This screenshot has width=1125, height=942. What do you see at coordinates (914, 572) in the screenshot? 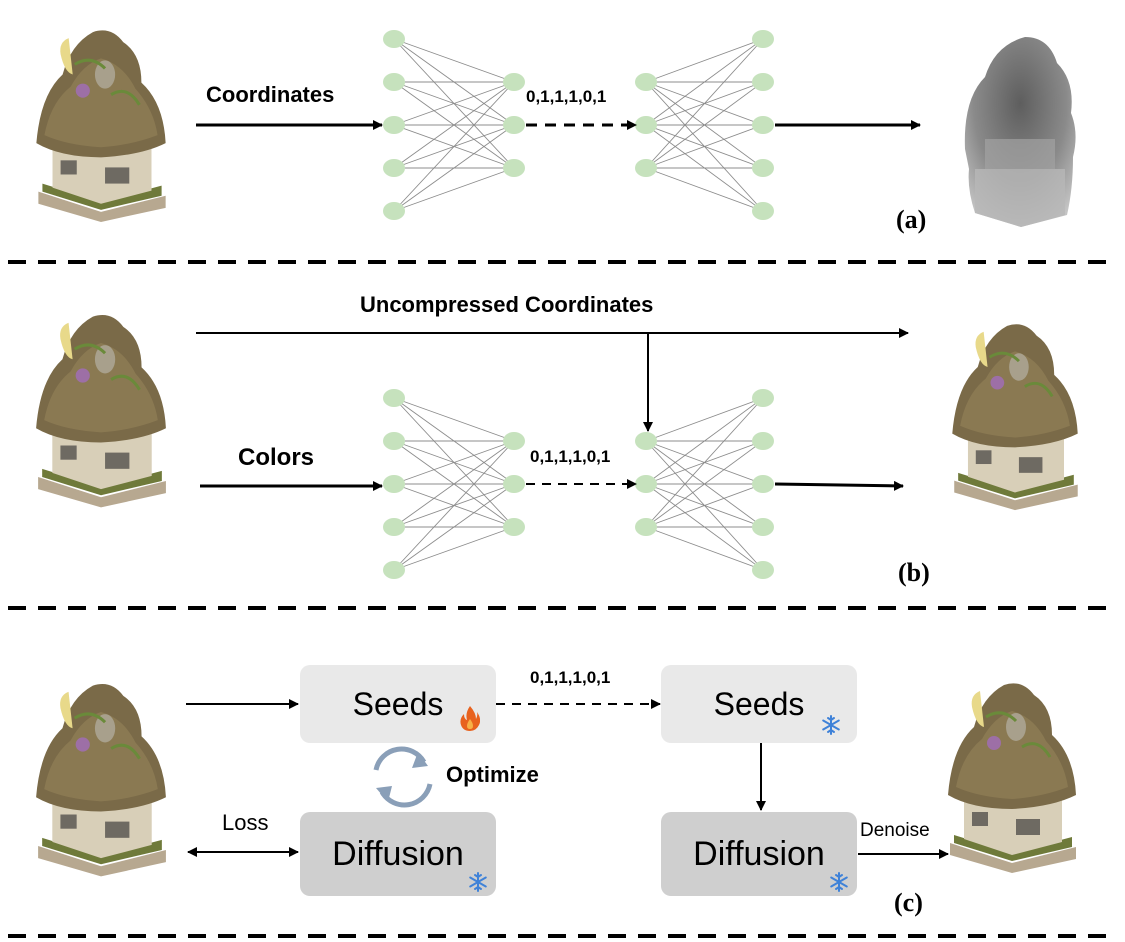
I see `panel-tag-b: (b)` at bounding box center [914, 572].